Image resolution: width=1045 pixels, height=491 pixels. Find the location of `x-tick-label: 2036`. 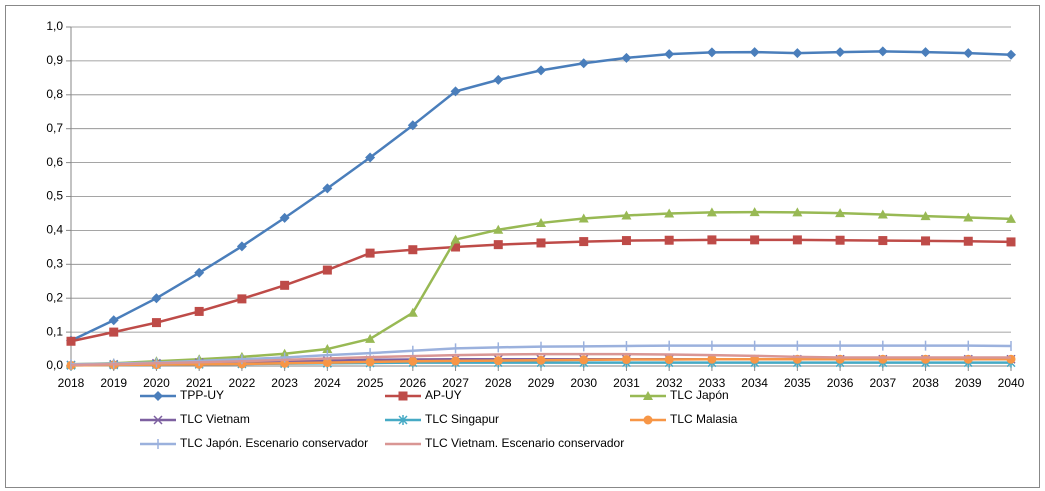

x-tick-label: 2036 is located at coordinates (840, 383).